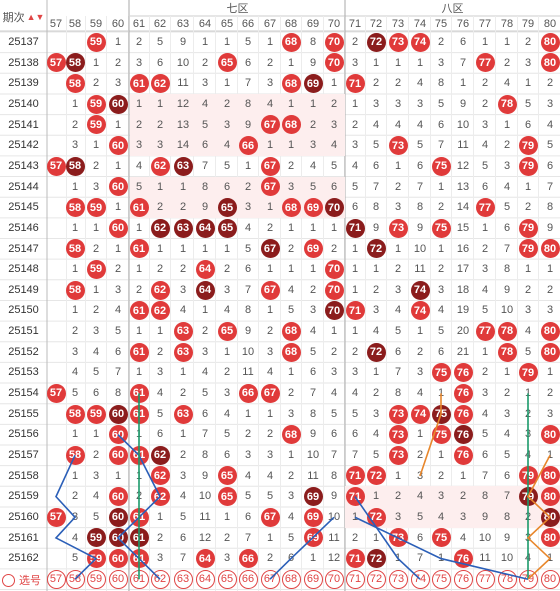 The image size is (560, 591). I want to click on select-ball: 60, so click(118, 579).